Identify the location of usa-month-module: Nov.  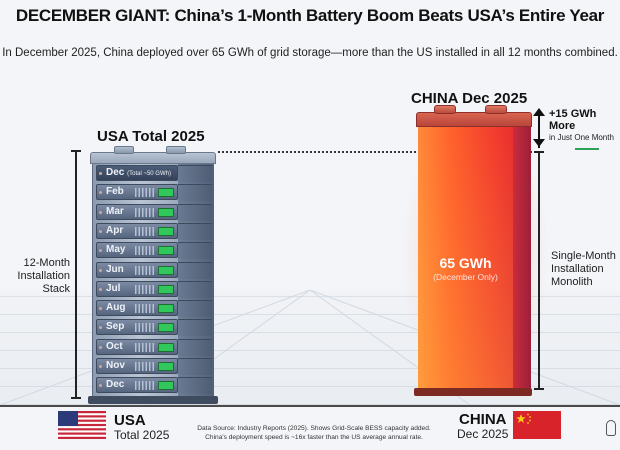
(137, 366).